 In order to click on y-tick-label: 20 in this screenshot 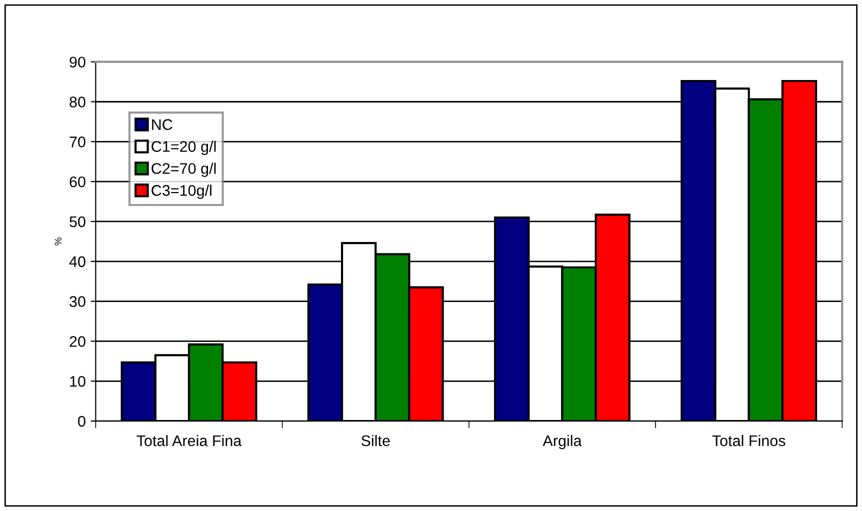, I will do `click(78, 341)`.